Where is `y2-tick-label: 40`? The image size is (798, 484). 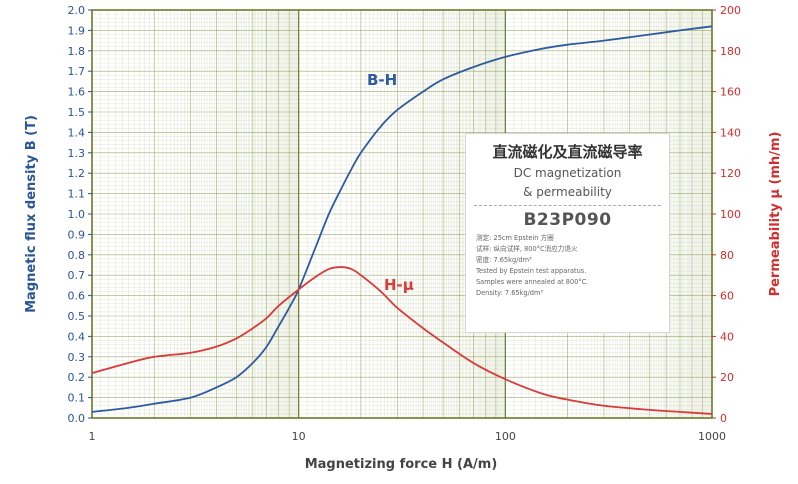 y2-tick-label: 40 is located at coordinates (727, 336).